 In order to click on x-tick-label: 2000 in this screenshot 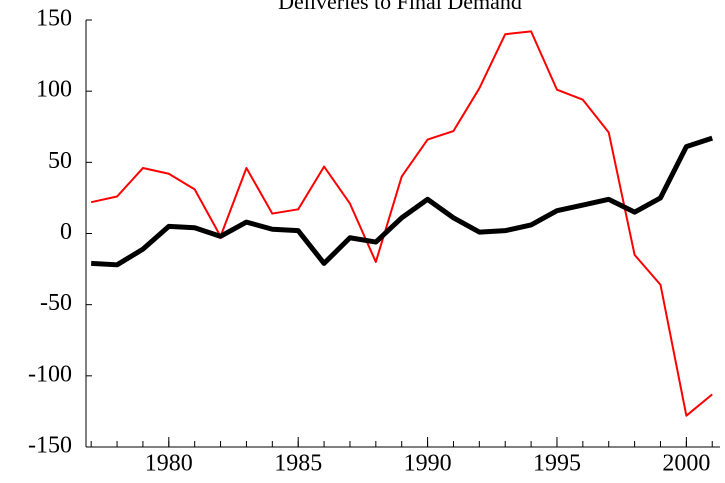, I will do `click(686, 464)`.